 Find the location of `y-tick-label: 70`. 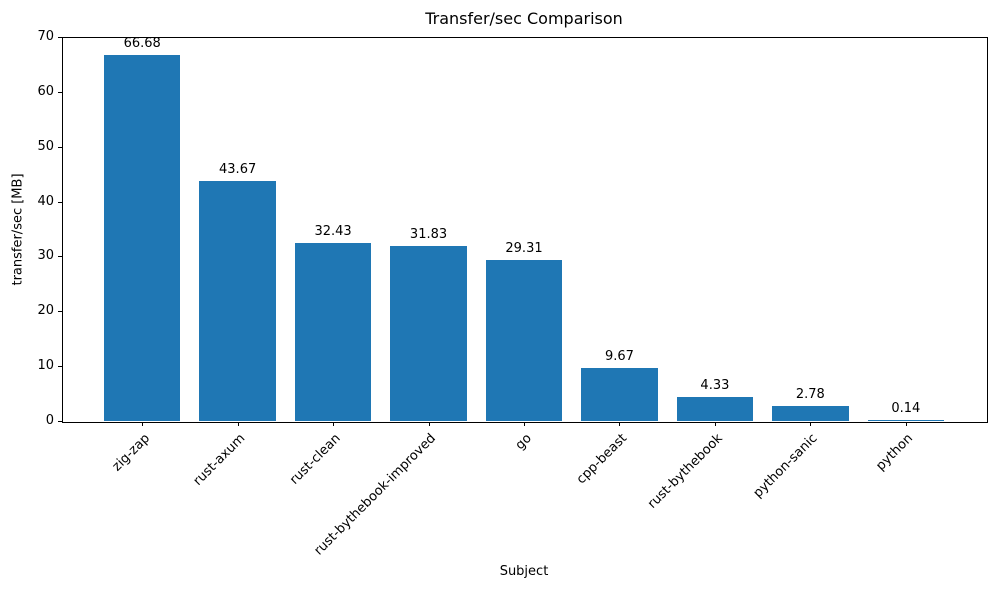

y-tick-label: 70 is located at coordinates (45, 36).